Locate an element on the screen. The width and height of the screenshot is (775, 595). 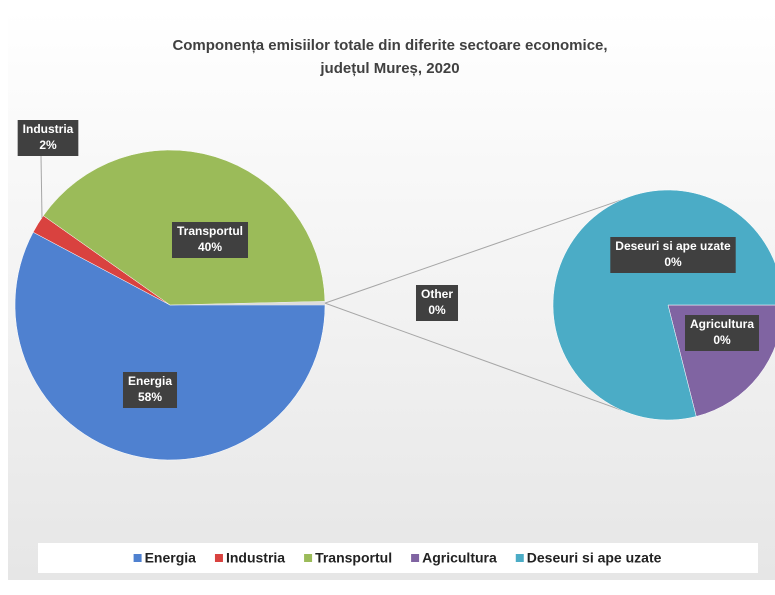
data-label-value: 58% is located at coordinates (150, 397).